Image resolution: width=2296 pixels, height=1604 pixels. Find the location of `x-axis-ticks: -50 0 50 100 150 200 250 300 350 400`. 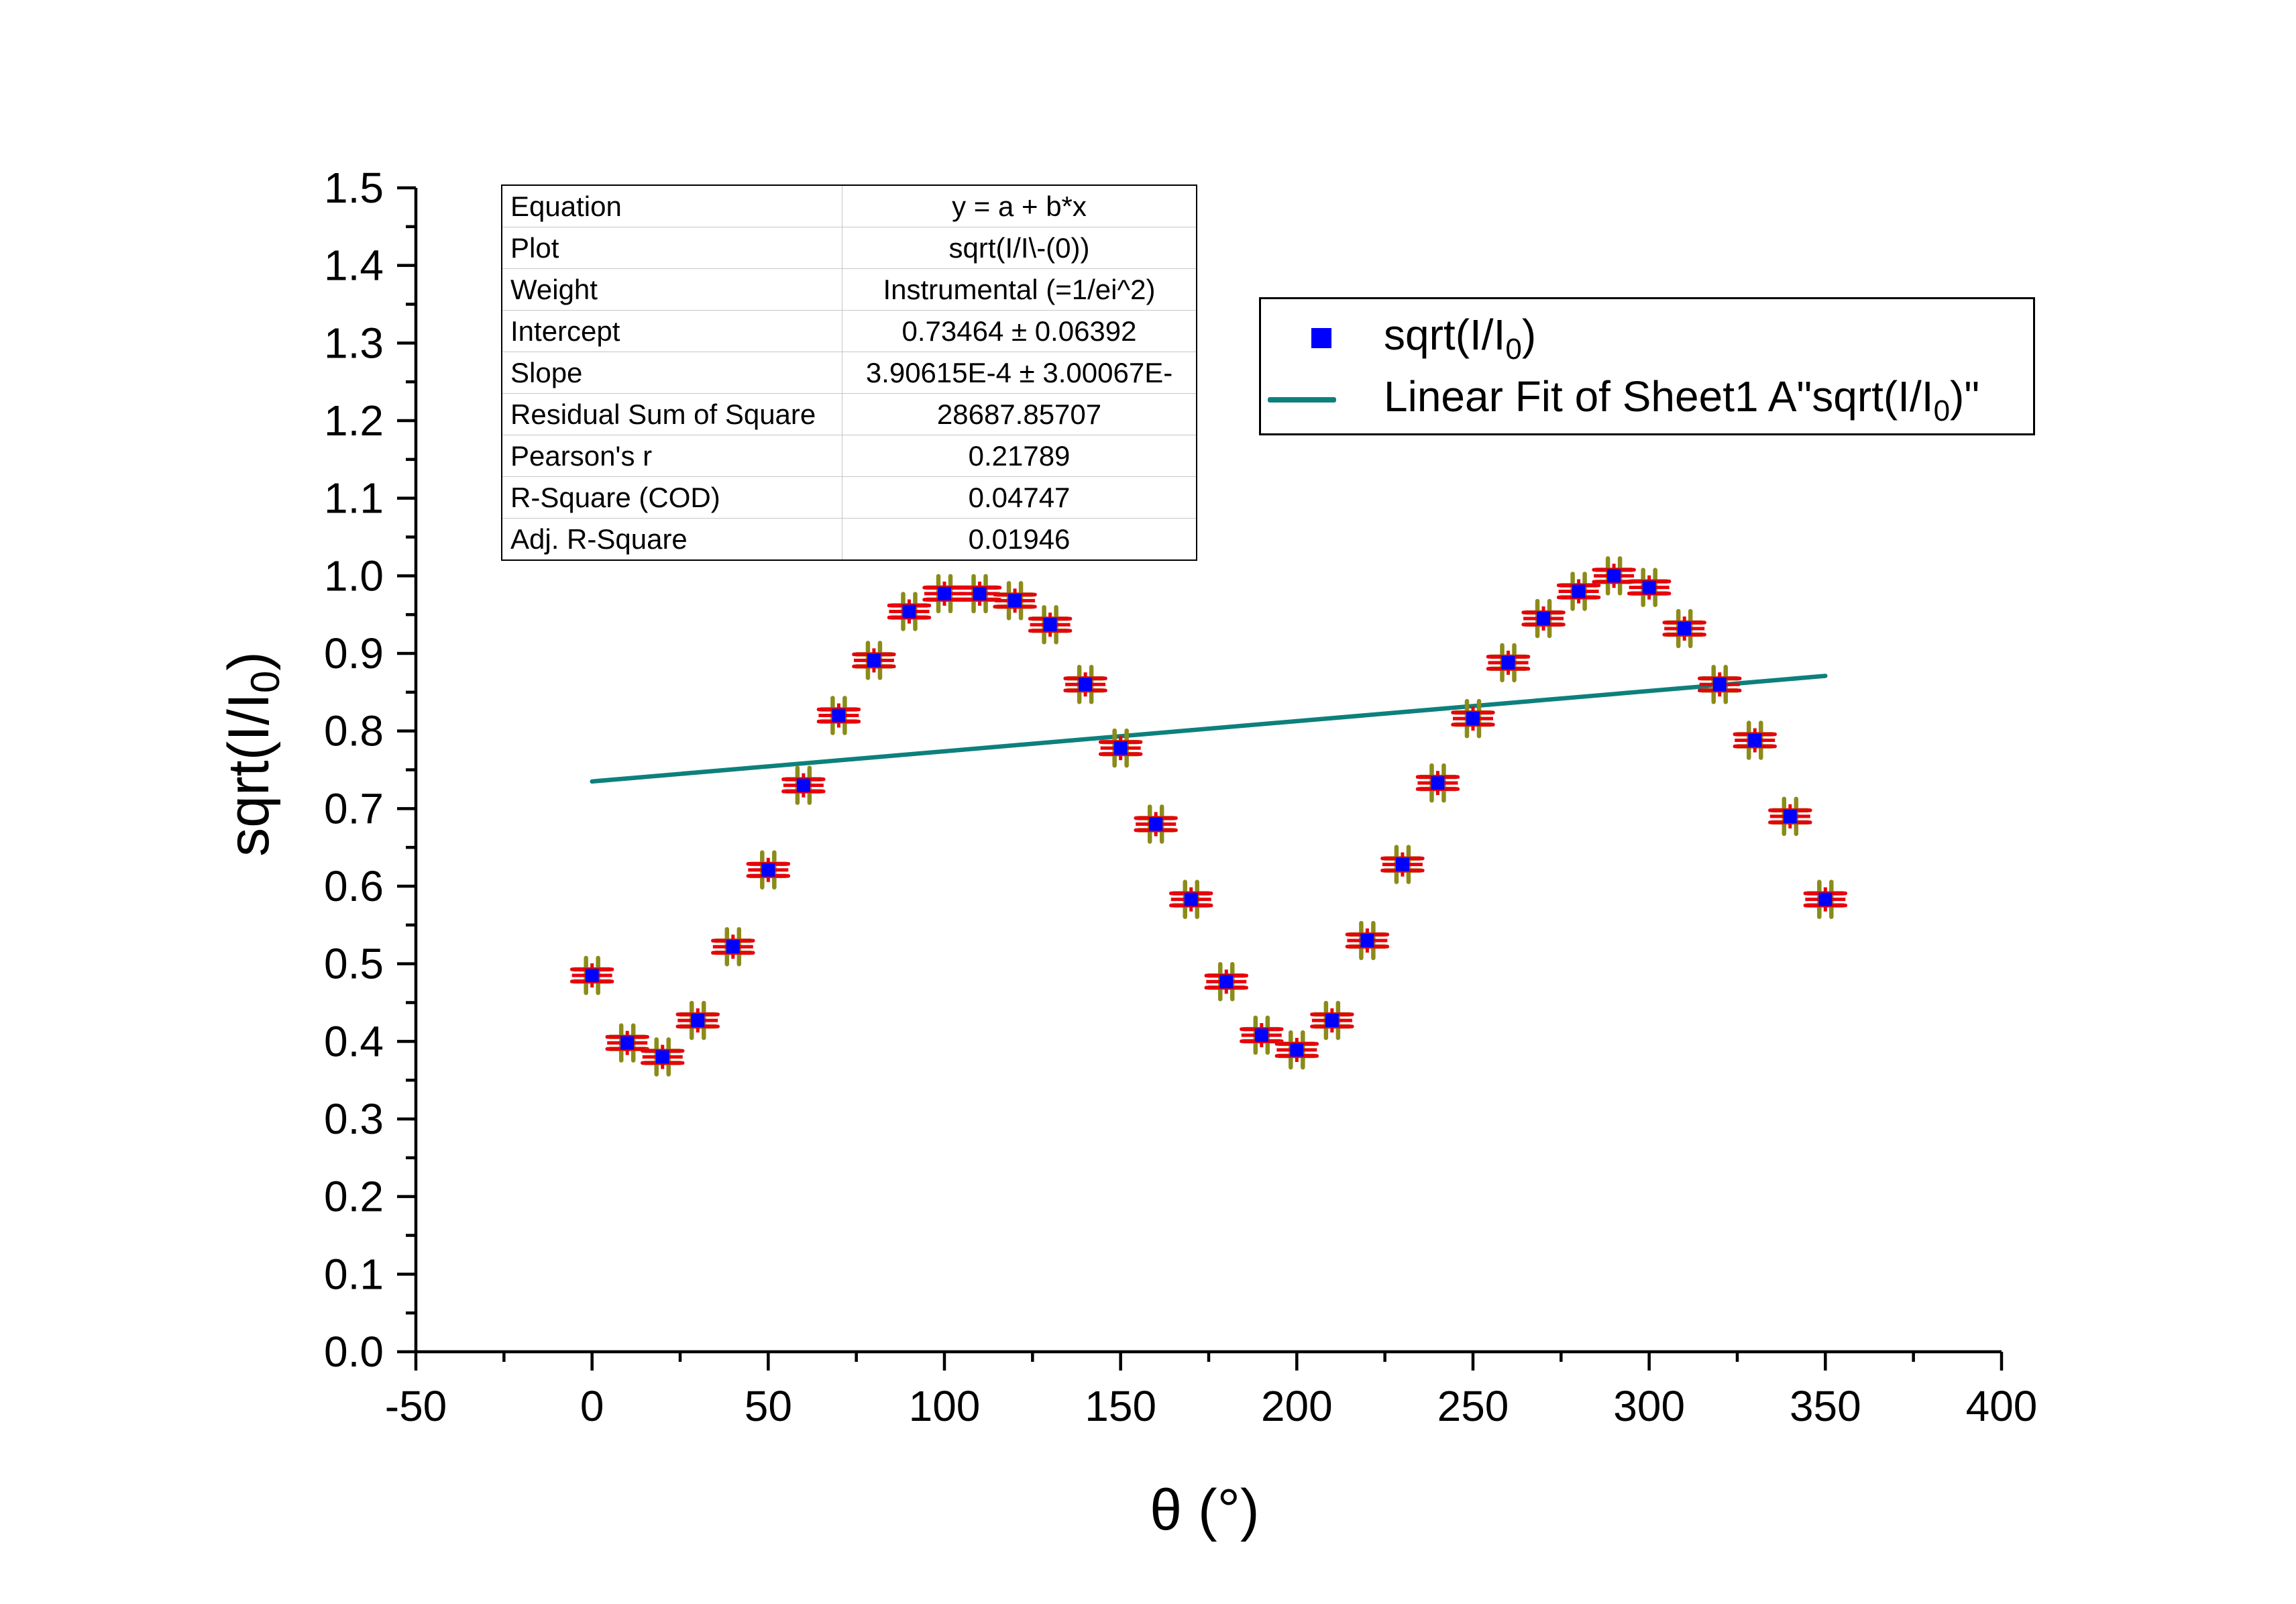

x-axis-ticks: -50 0 50 100 150 200 250 300 350 400 is located at coordinates (1211, 1391).